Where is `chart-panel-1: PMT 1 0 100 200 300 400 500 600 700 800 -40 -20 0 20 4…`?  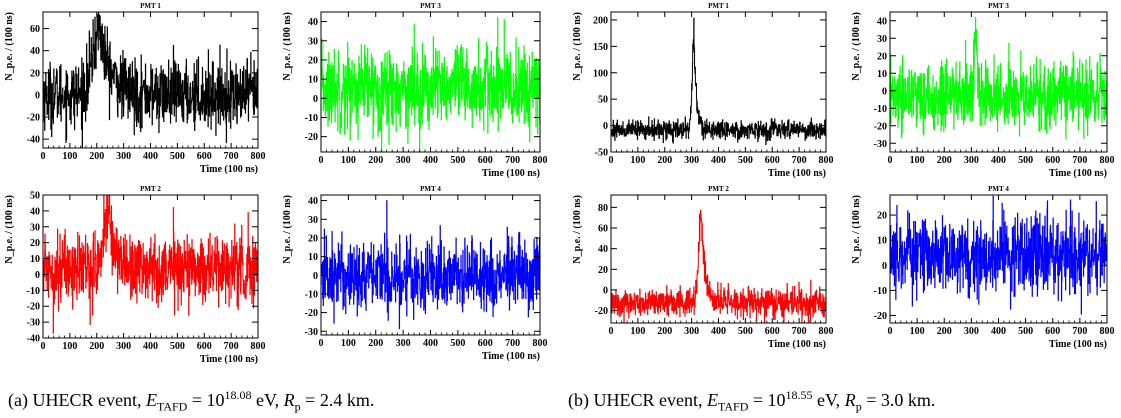
chart-panel-1: PMT 1 0 100 200 300 400 500 600 700 800 -40 -20 0 20 4… is located at coordinates (135, 88).